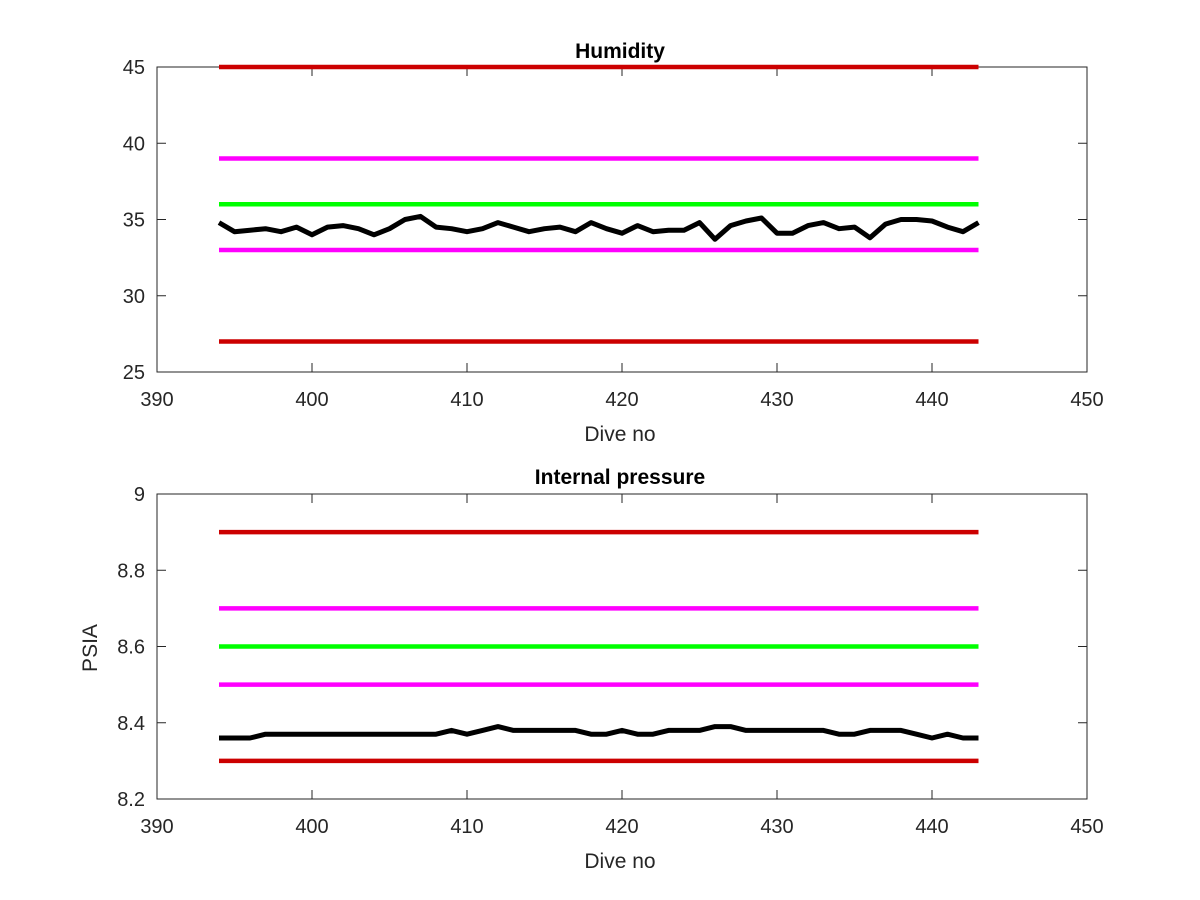 The image size is (1200, 900). I want to click on internal-pressure-y-tick-label: 8.4, so click(131, 724).